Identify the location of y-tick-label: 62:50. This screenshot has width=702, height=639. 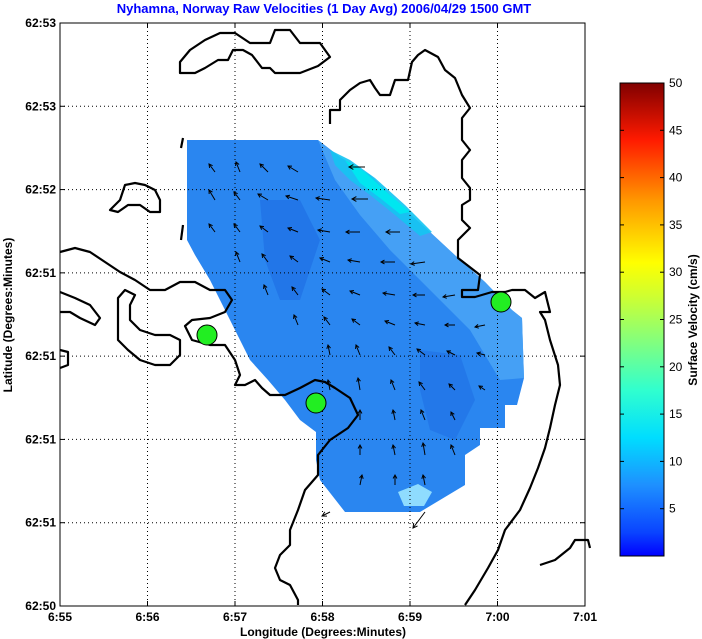
(40, 606).